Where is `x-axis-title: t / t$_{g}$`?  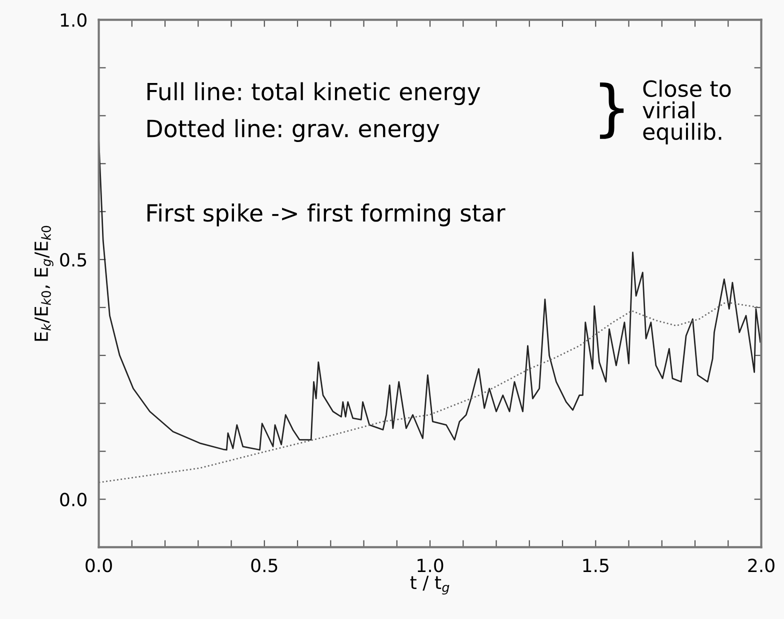
x-axis-title: t / t$_{g}$ is located at coordinates (430, 585).